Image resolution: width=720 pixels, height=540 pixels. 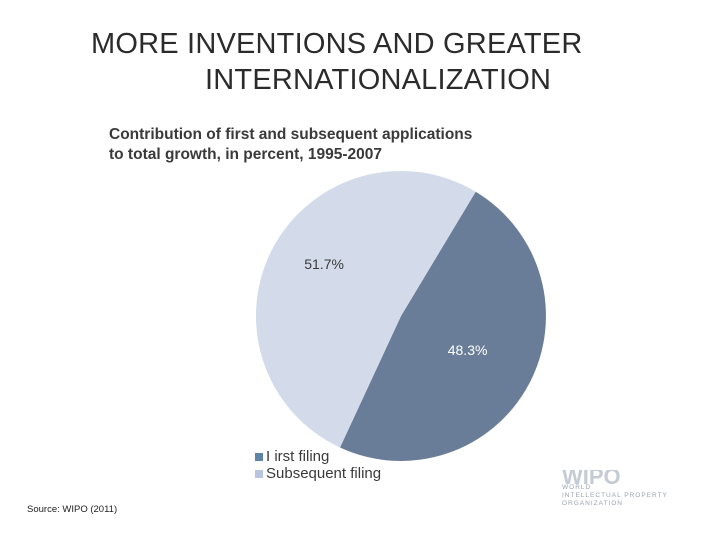 What do you see at coordinates (298, 456) in the screenshot?
I see `legend-label-first-filing: I irst filing` at bounding box center [298, 456].